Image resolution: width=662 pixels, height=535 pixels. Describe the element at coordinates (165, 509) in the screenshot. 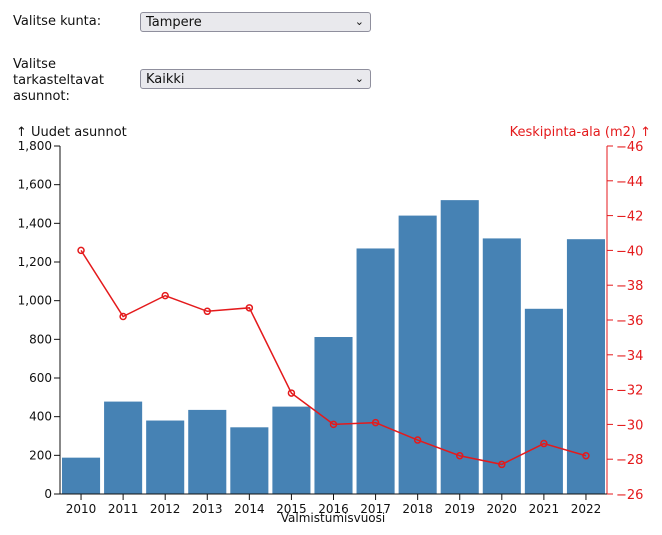

I see `x-tick-label: 2012` at that location.